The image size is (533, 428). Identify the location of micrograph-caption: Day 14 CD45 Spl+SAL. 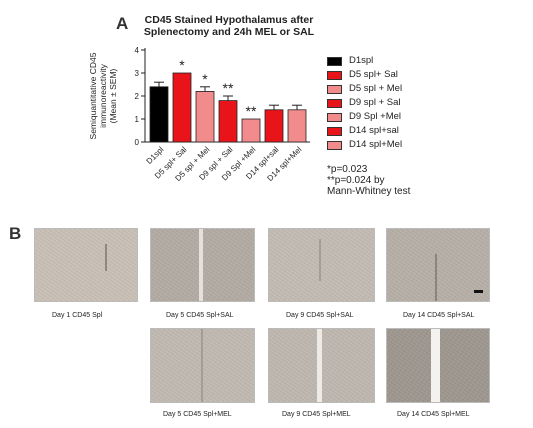
(439, 315).